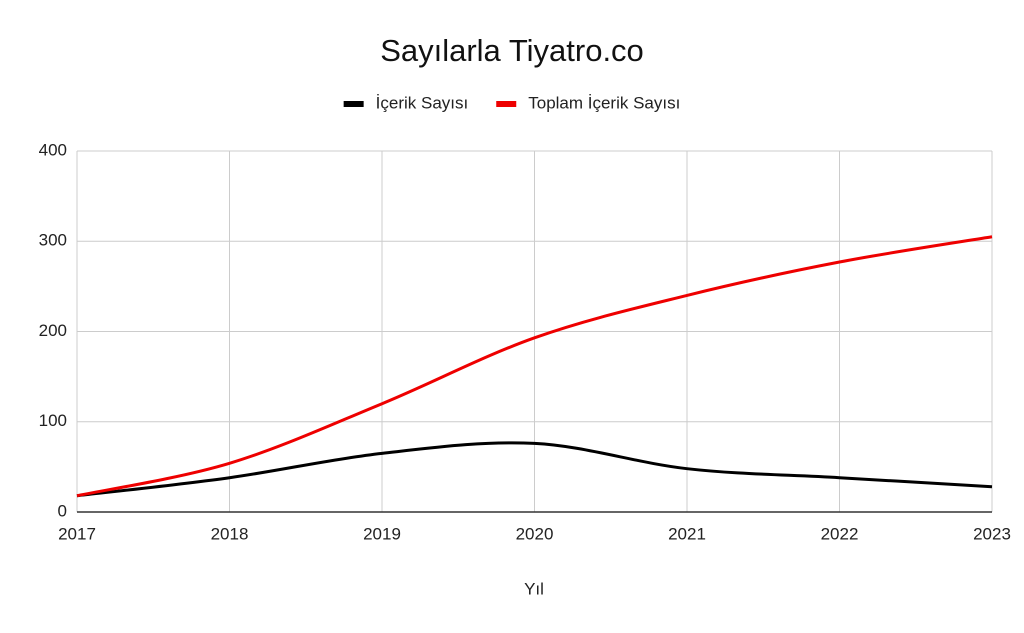 Image resolution: width=1024 pixels, height=633 pixels. I want to click on chart-title: Sayılarla Tiyatro.co, so click(512, 50).